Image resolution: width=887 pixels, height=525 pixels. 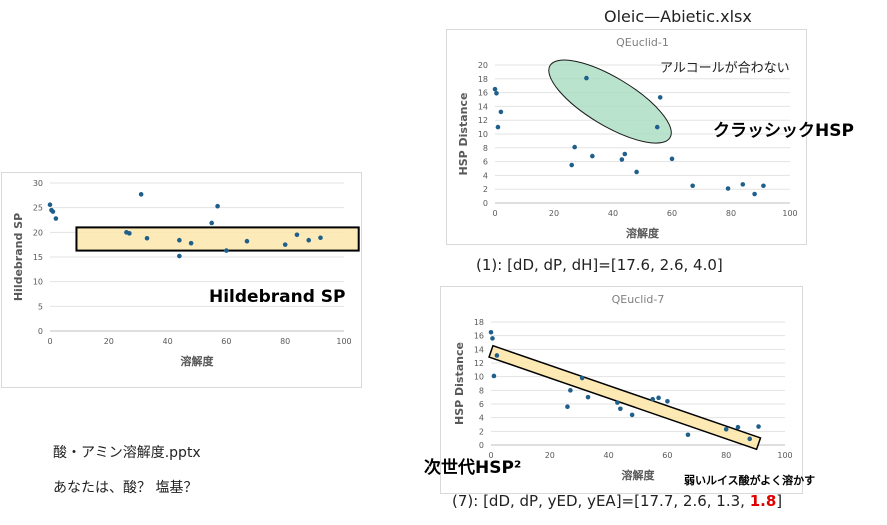 What do you see at coordinates (485, 189) in the screenshot?
I see `chart2-y-tick-label: 2` at bounding box center [485, 189].